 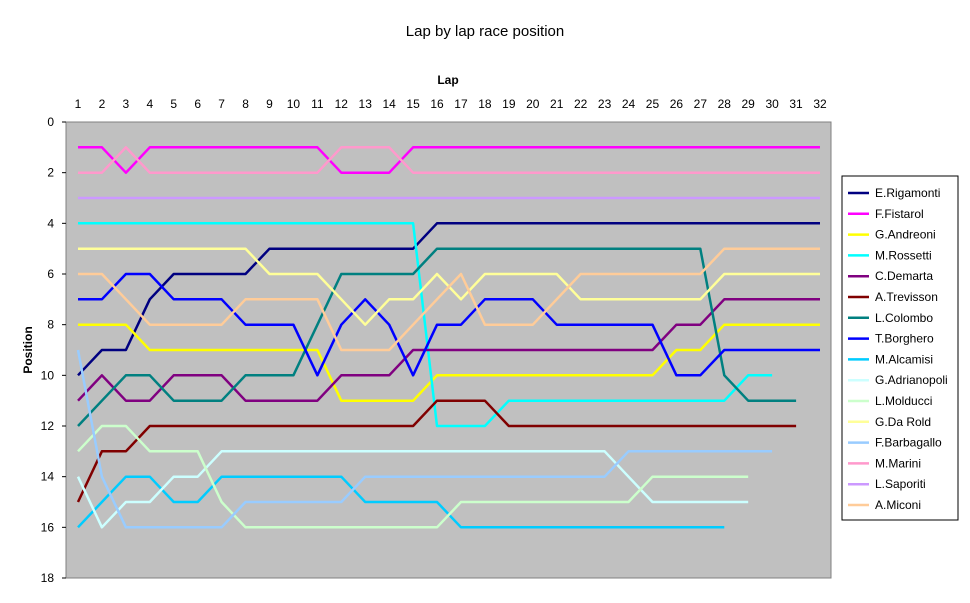 What do you see at coordinates (437, 104) in the screenshot?
I see `x-tick-label: 16` at bounding box center [437, 104].